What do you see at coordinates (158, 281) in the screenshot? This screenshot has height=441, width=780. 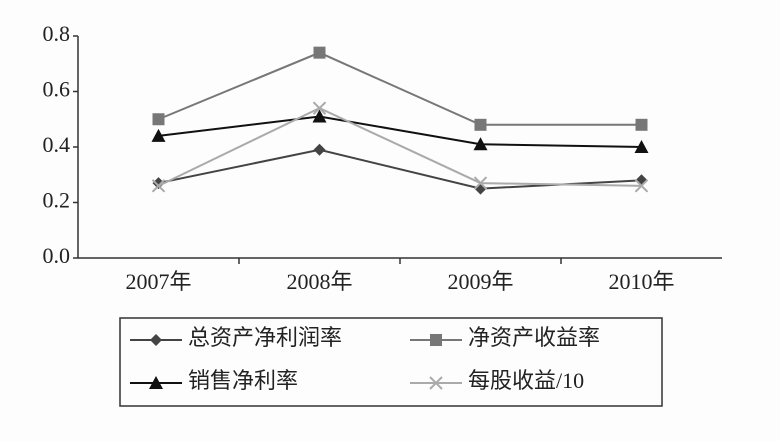 I see `x-tick-label: 2007年` at bounding box center [158, 281].